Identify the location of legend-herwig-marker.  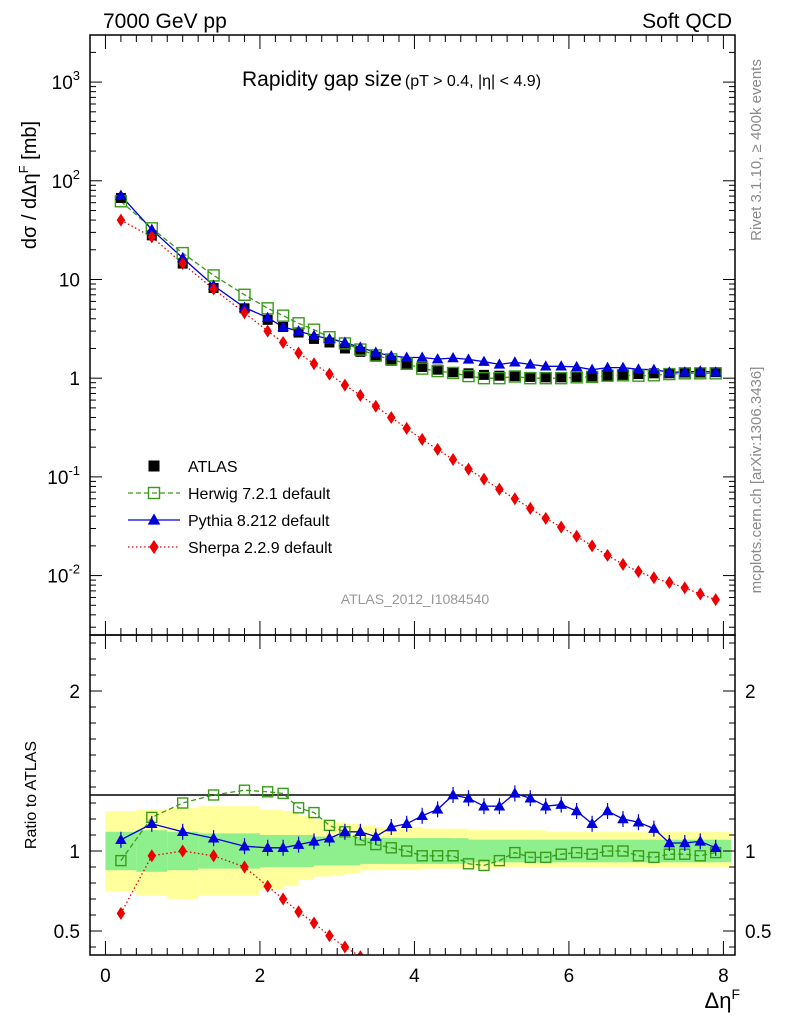
(154, 493).